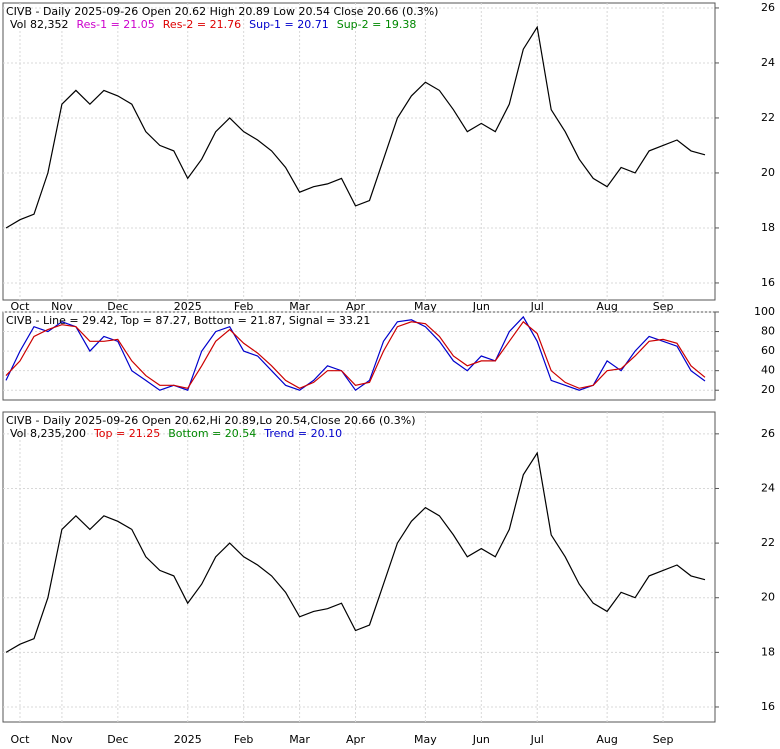  I want to click on legend-entry: Sup-2 = 19.38, so click(377, 24).